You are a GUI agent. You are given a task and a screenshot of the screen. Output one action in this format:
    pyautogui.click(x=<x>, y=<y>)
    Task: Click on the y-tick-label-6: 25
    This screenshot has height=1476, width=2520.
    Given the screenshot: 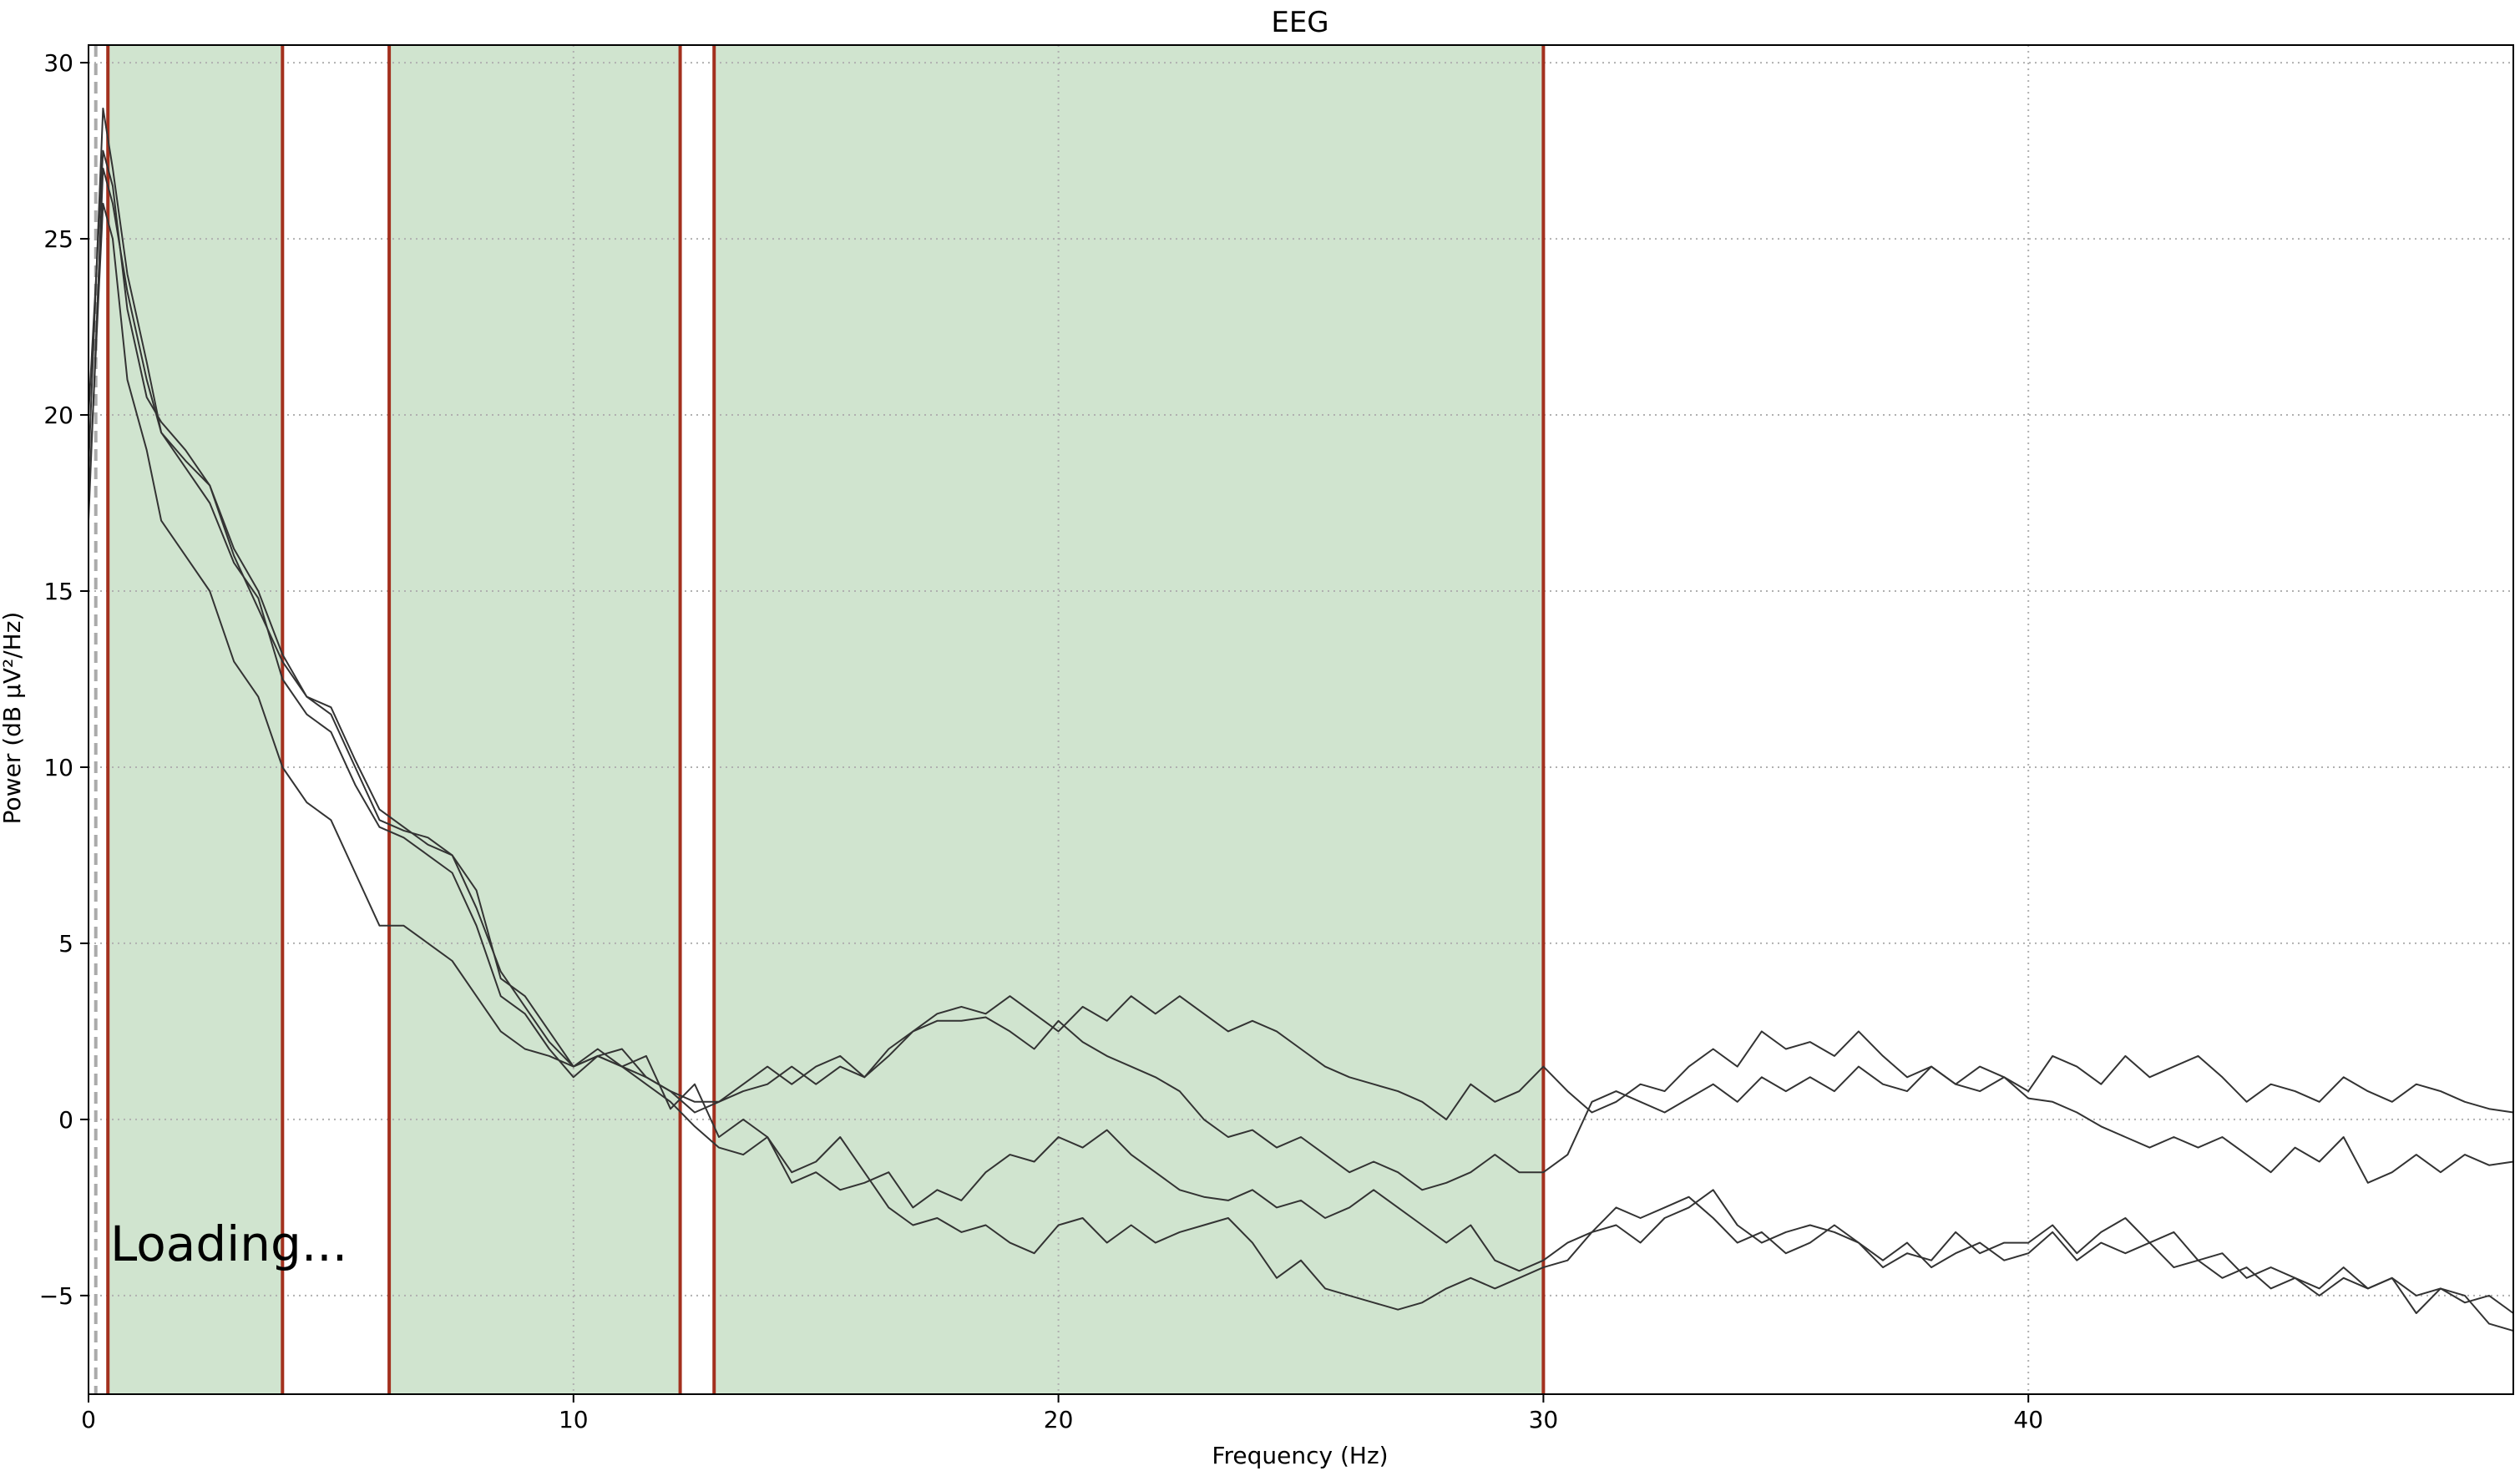 What is the action you would take?
    pyautogui.click(x=58, y=239)
    